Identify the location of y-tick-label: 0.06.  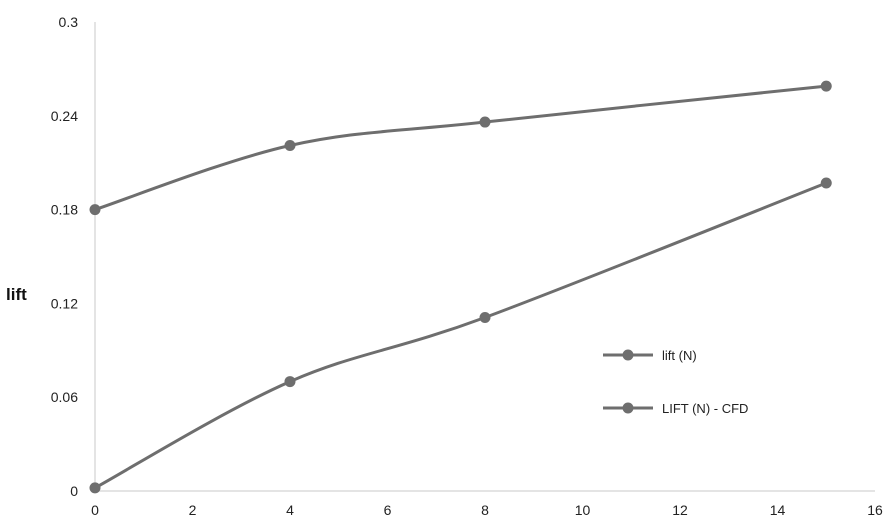
(64, 397).